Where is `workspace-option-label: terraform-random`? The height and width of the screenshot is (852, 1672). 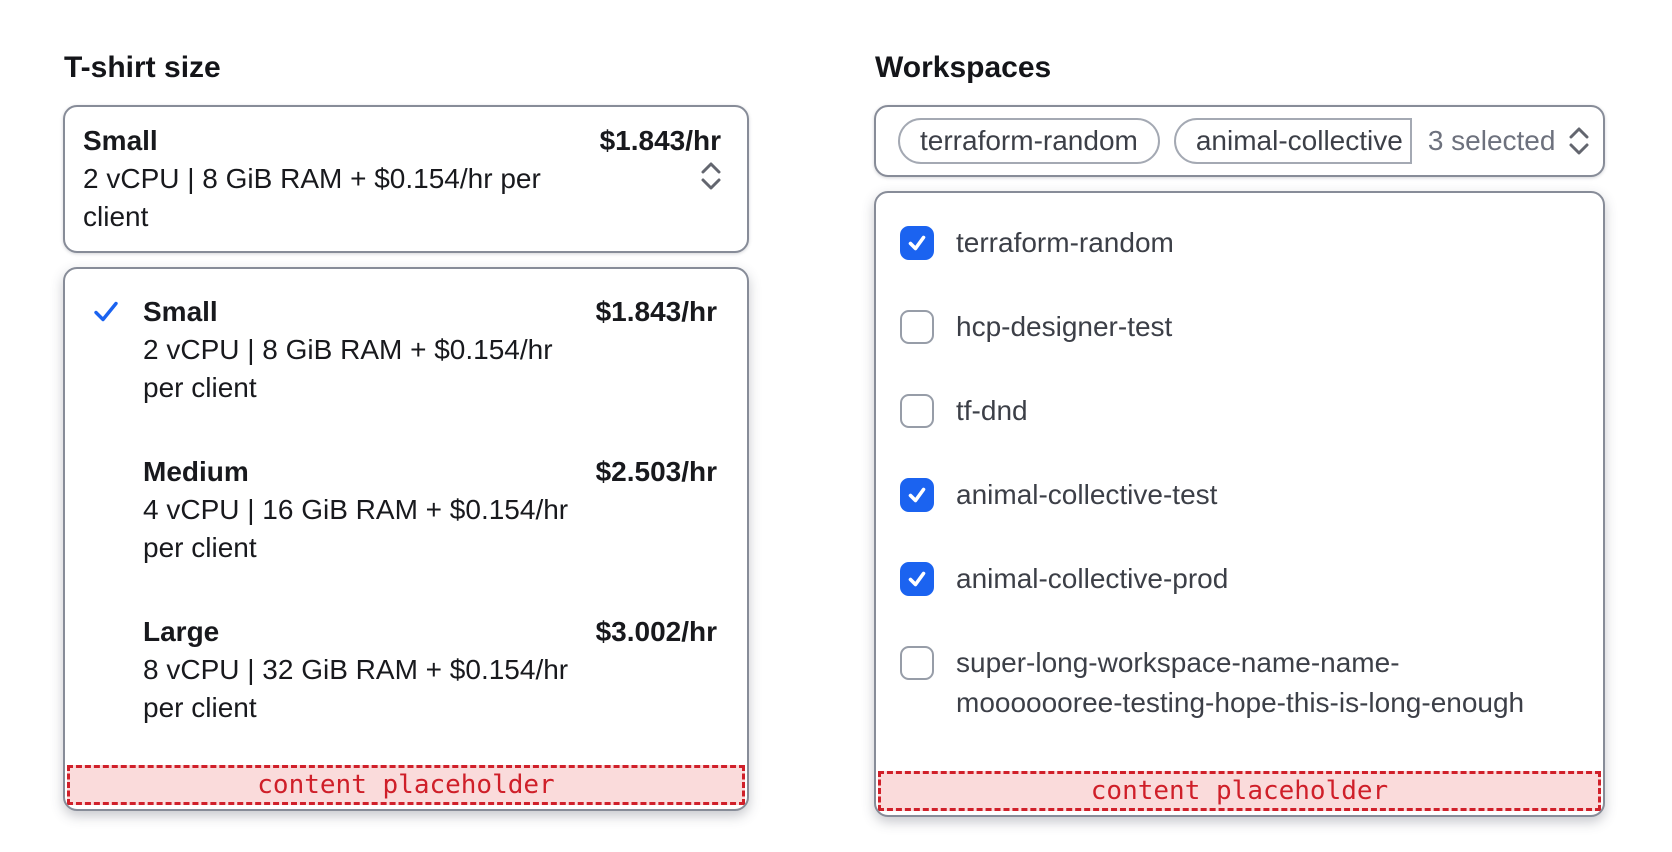
workspace-option-label: terraform-random is located at coordinates (1065, 242).